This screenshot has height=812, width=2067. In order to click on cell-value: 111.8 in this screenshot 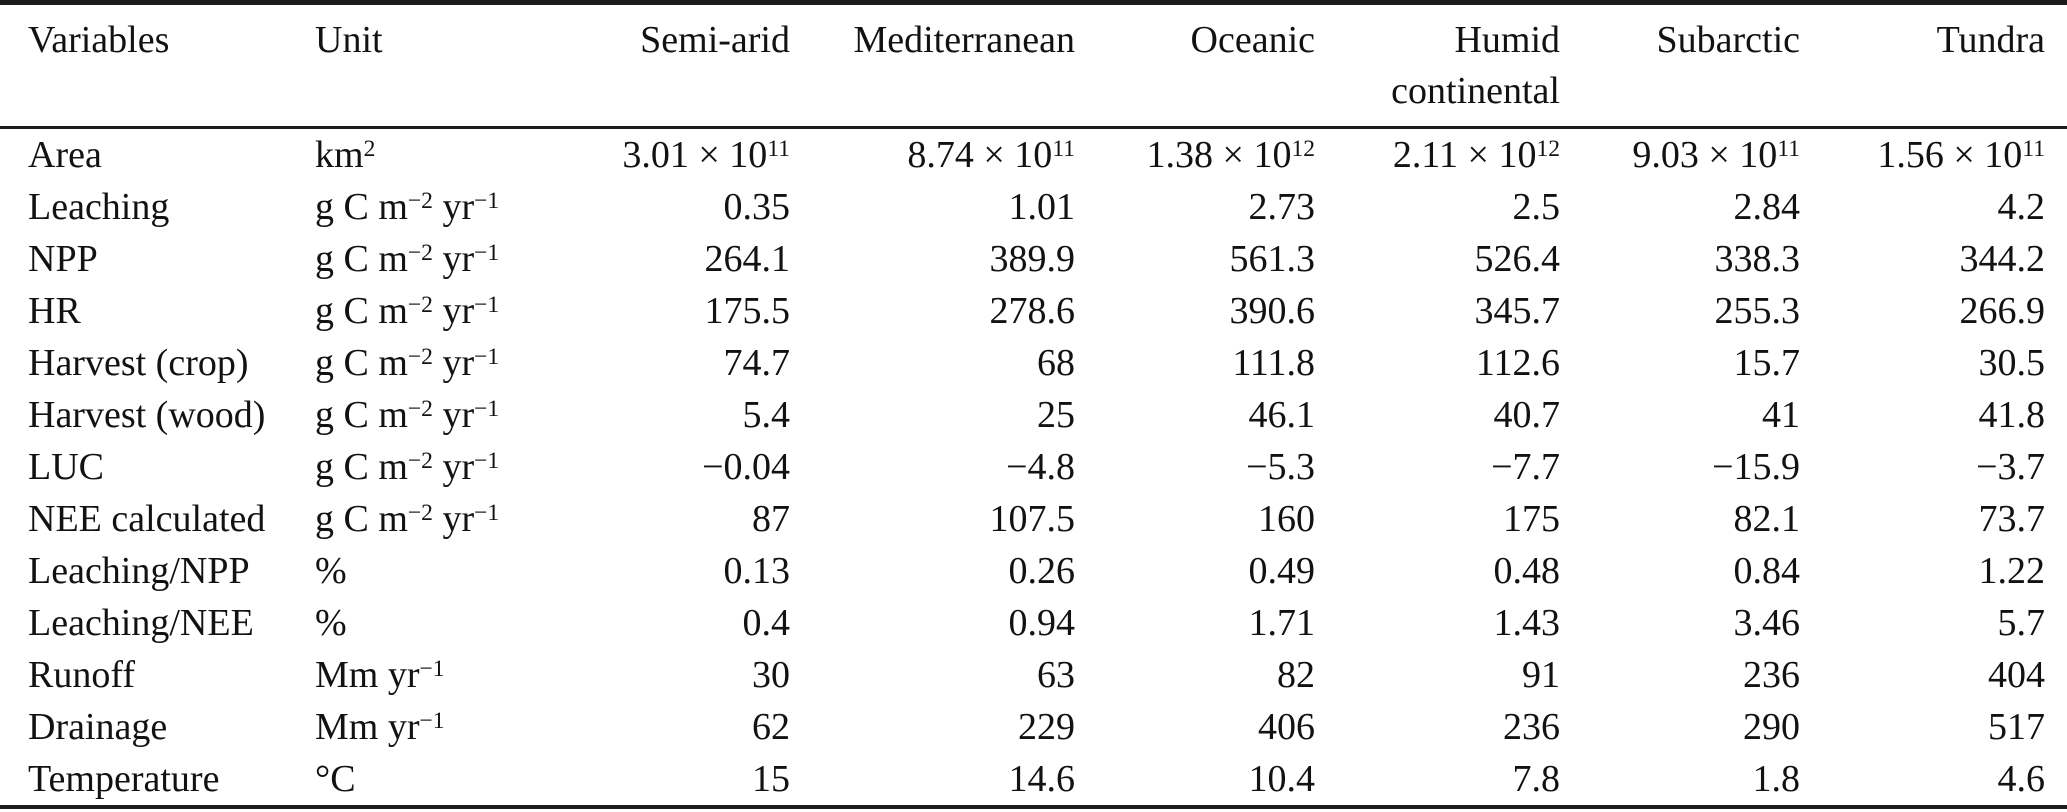, I will do `click(1273, 363)`.